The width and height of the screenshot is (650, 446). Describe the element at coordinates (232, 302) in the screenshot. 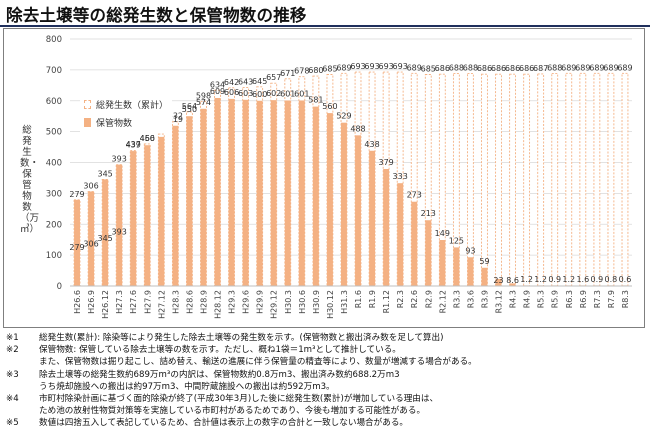

I see `x-tick-label: H29.3` at that location.